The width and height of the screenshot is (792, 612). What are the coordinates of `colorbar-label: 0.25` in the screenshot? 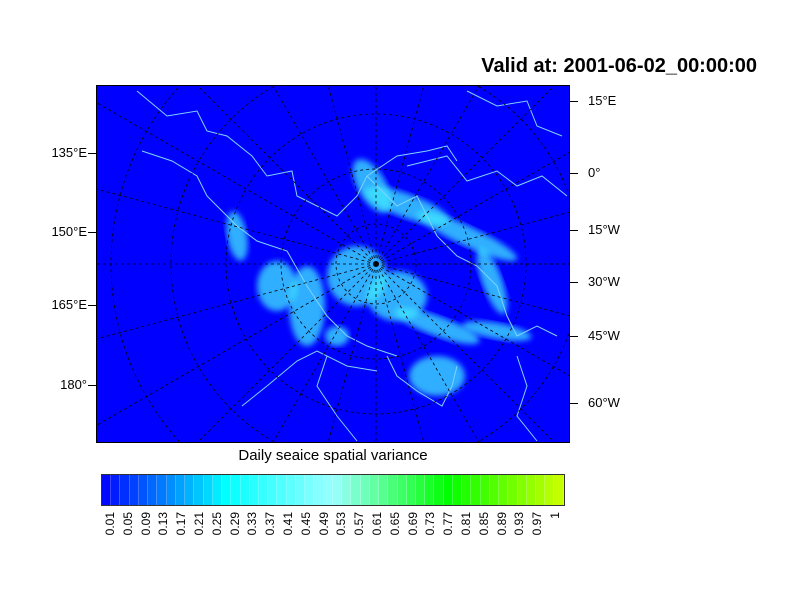 It's located at (216, 524).